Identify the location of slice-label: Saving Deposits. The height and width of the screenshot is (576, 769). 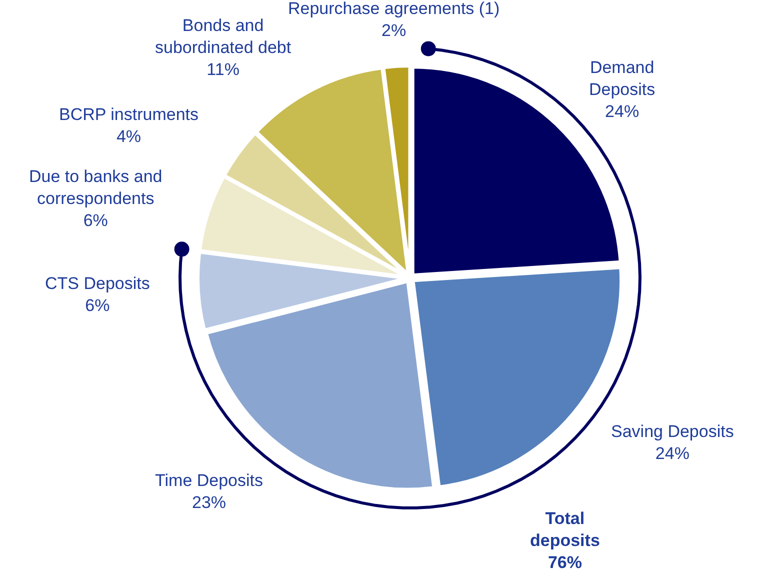
(672, 431).